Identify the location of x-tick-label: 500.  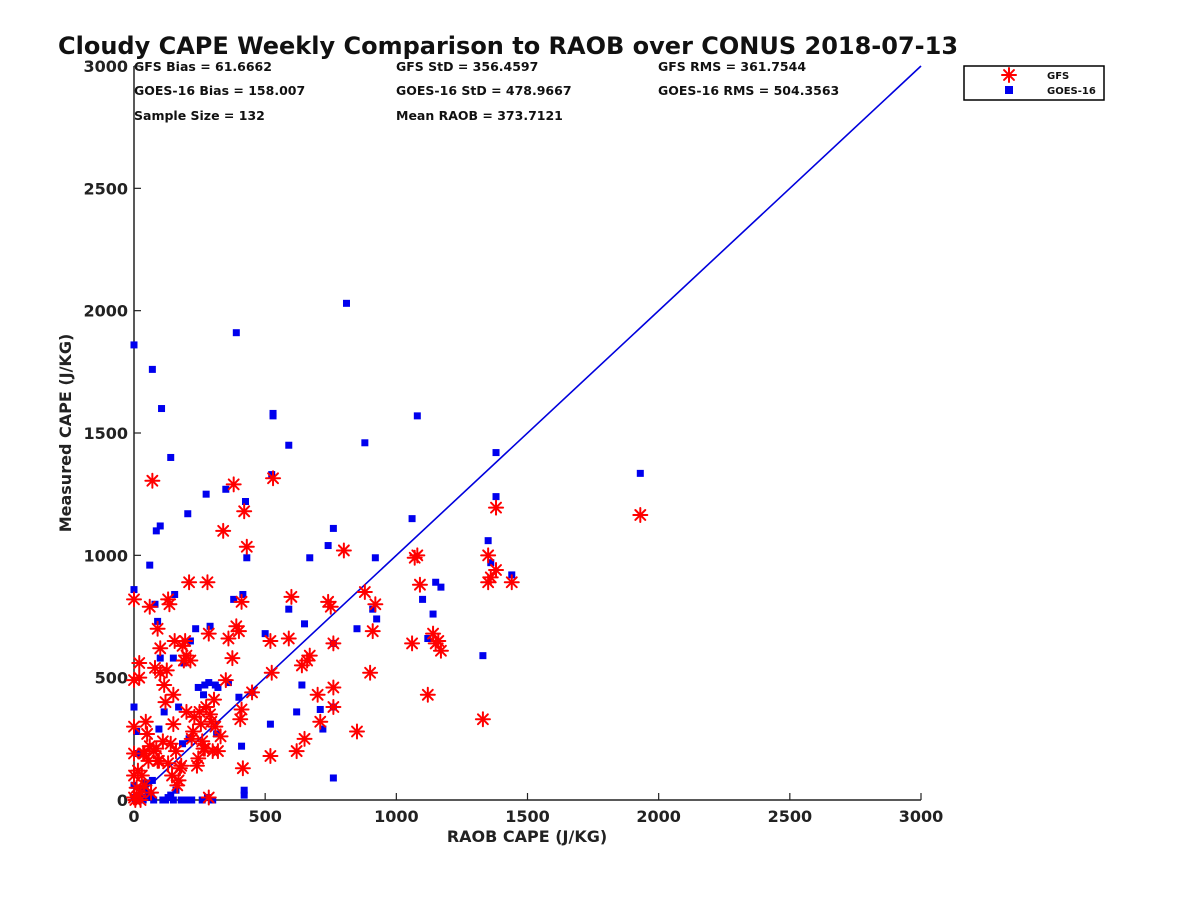
(264, 816).